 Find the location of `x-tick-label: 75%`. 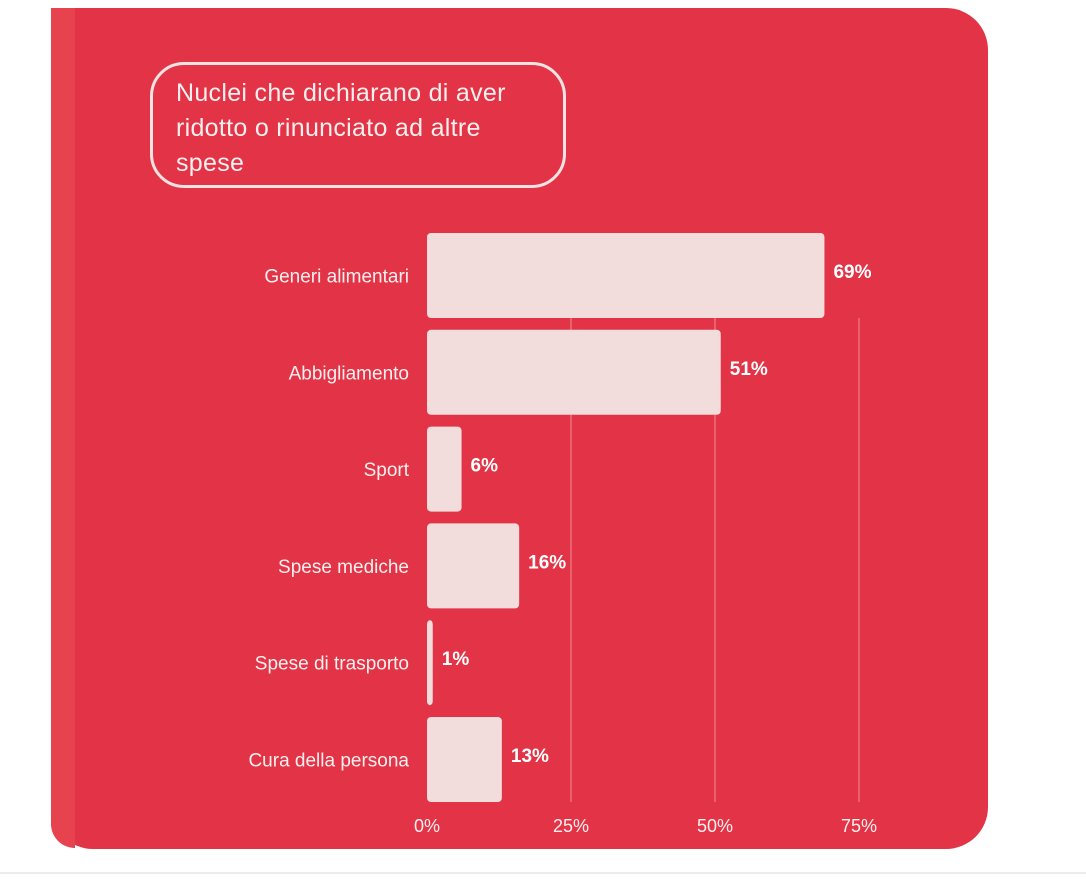

x-tick-label: 75% is located at coordinates (859, 826).